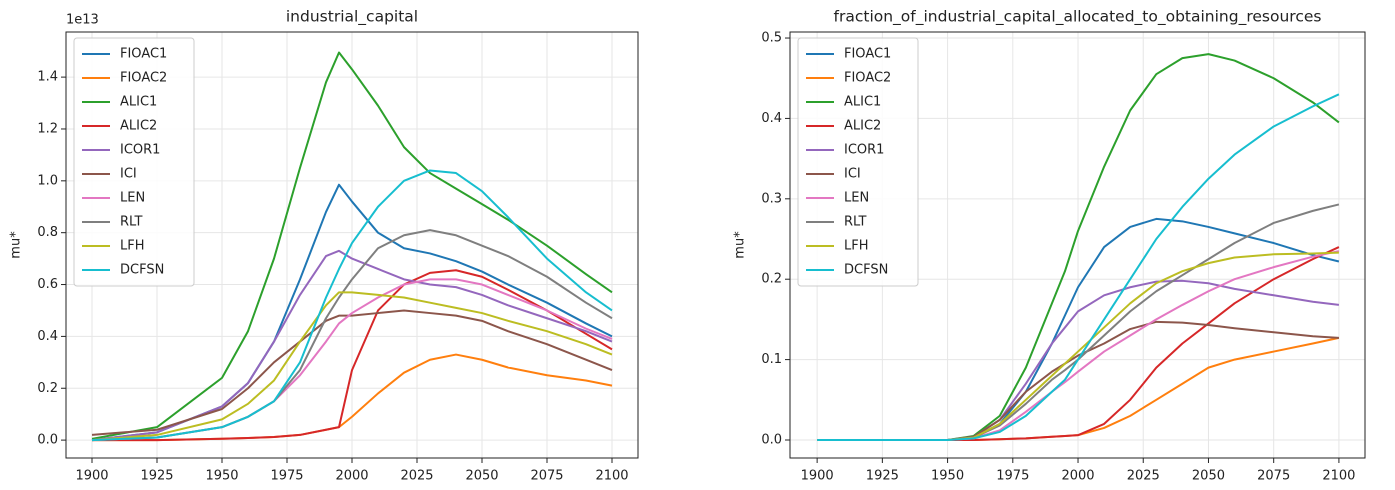 The image size is (1395, 490). Describe the element at coordinates (47, 232) in the screenshot. I see `y-tick-label: 0.8` at that location.